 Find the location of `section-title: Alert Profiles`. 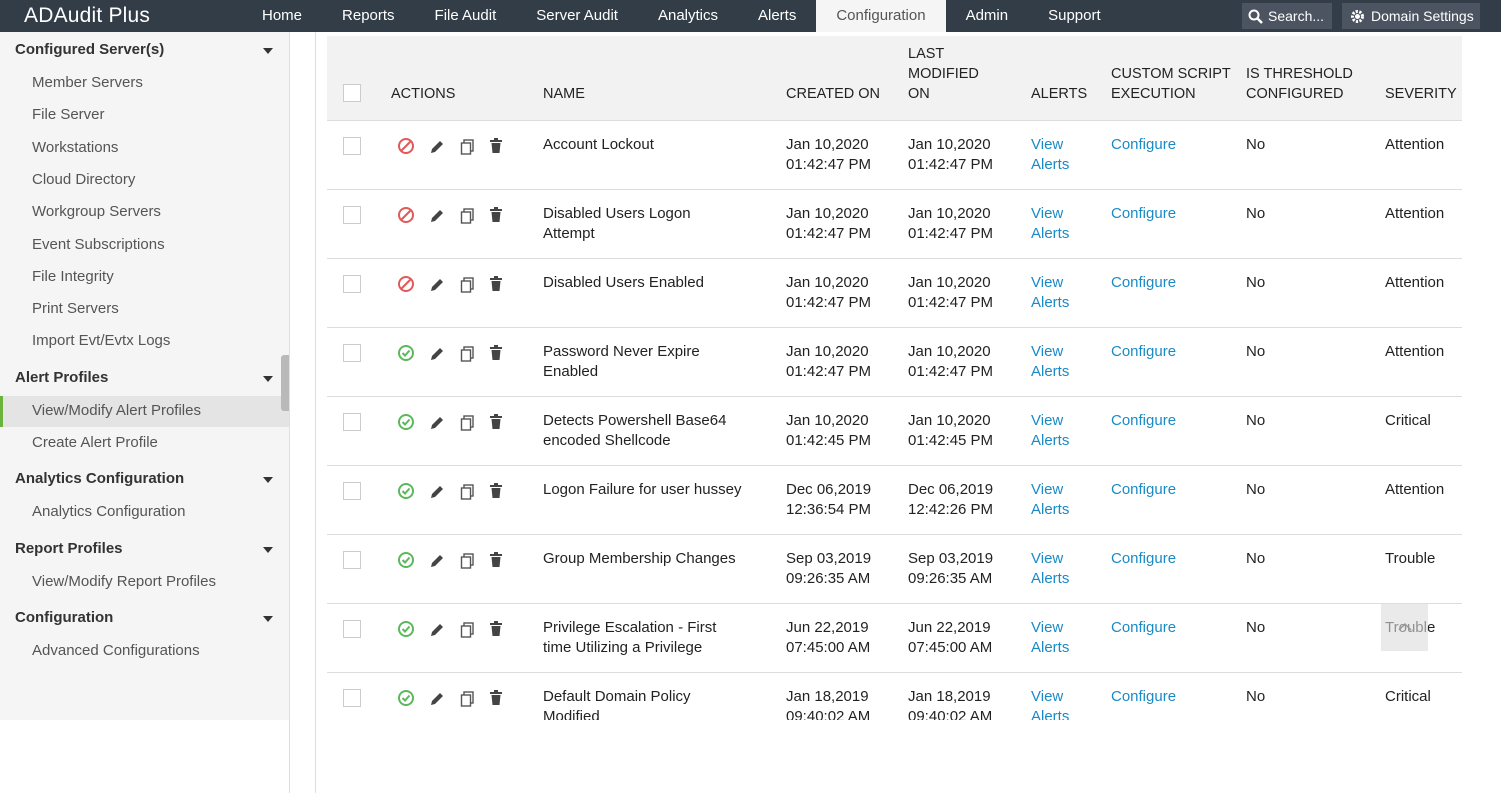

section-title: Alert Profiles is located at coordinates (62, 377).